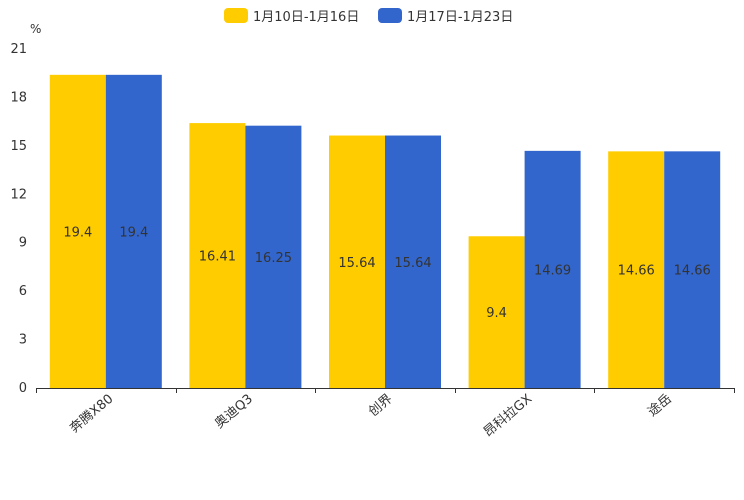 The image size is (744, 500). What do you see at coordinates (18, 146) in the screenshot?
I see `y-tick-label: 15` at bounding box center [18, 146].